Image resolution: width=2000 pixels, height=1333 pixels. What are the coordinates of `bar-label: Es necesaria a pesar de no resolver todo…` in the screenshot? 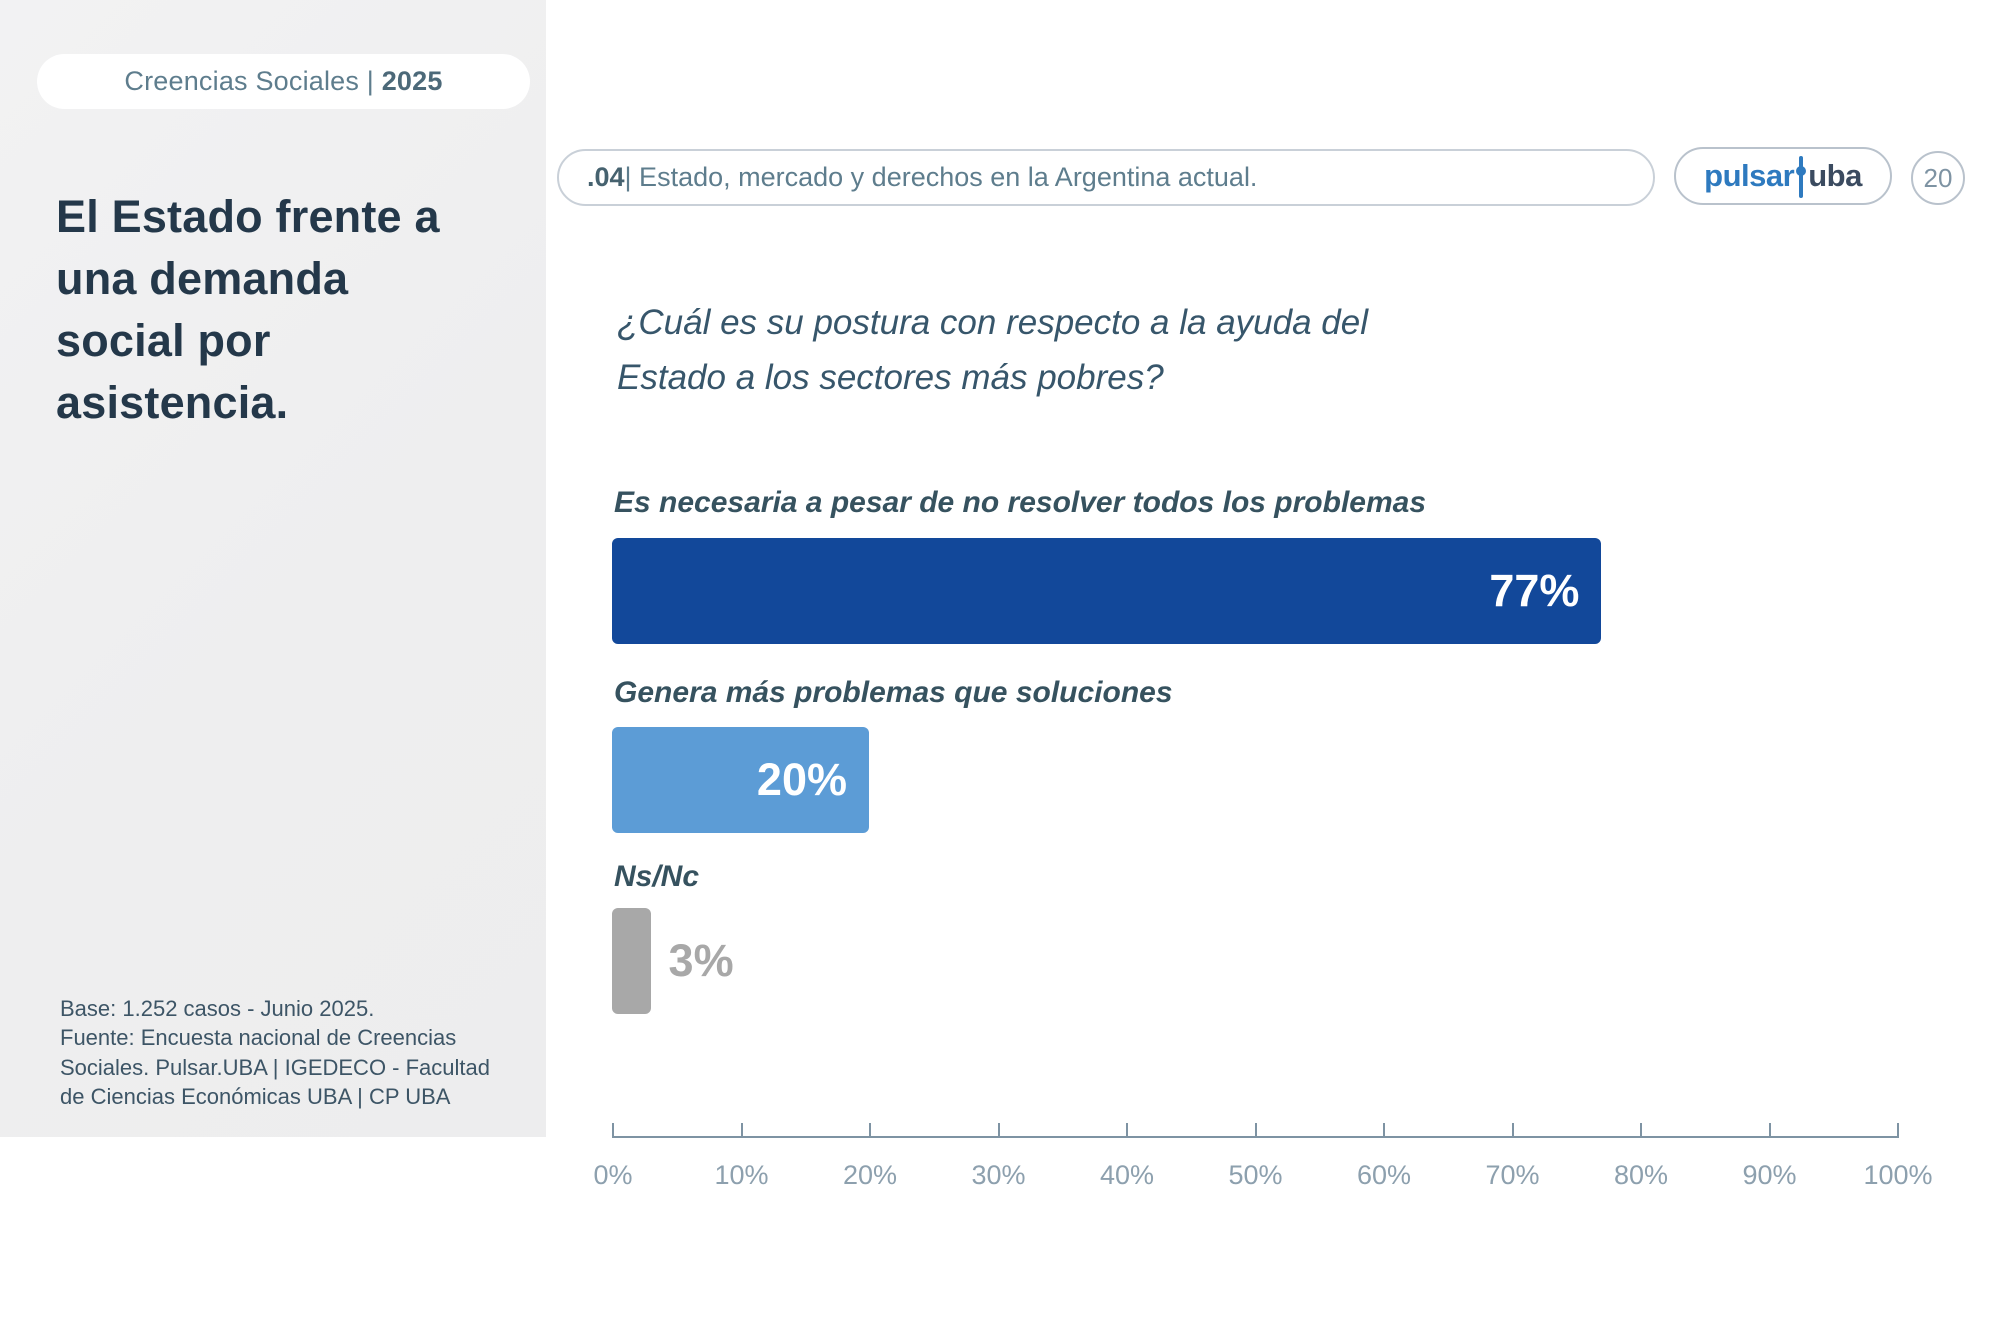 It's located at (1020, 502).